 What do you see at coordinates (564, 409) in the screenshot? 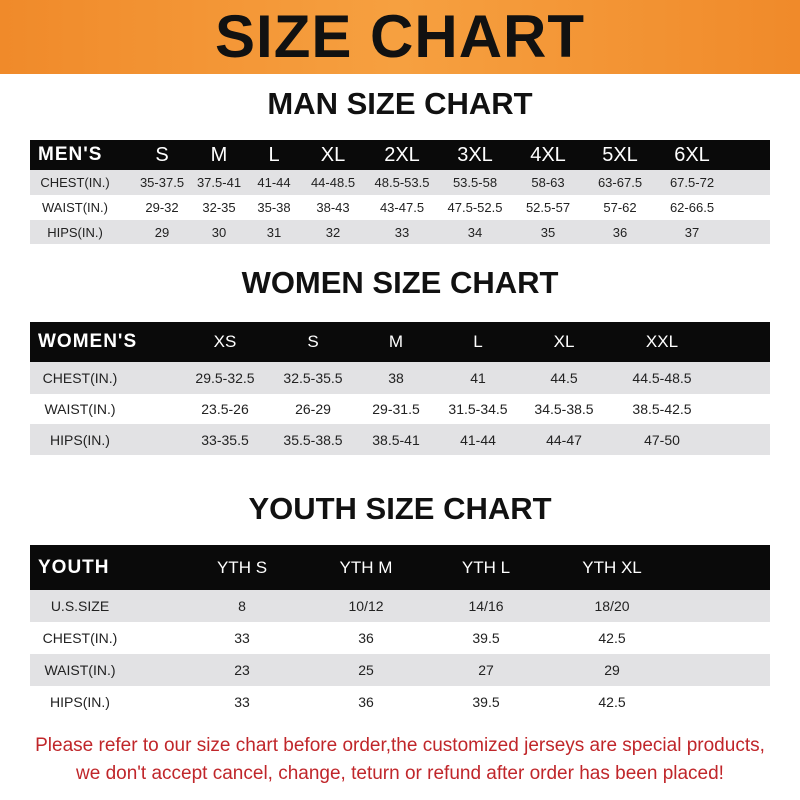
I see `table-cell: 34.5-38.5` at bounding box center [564, 409].